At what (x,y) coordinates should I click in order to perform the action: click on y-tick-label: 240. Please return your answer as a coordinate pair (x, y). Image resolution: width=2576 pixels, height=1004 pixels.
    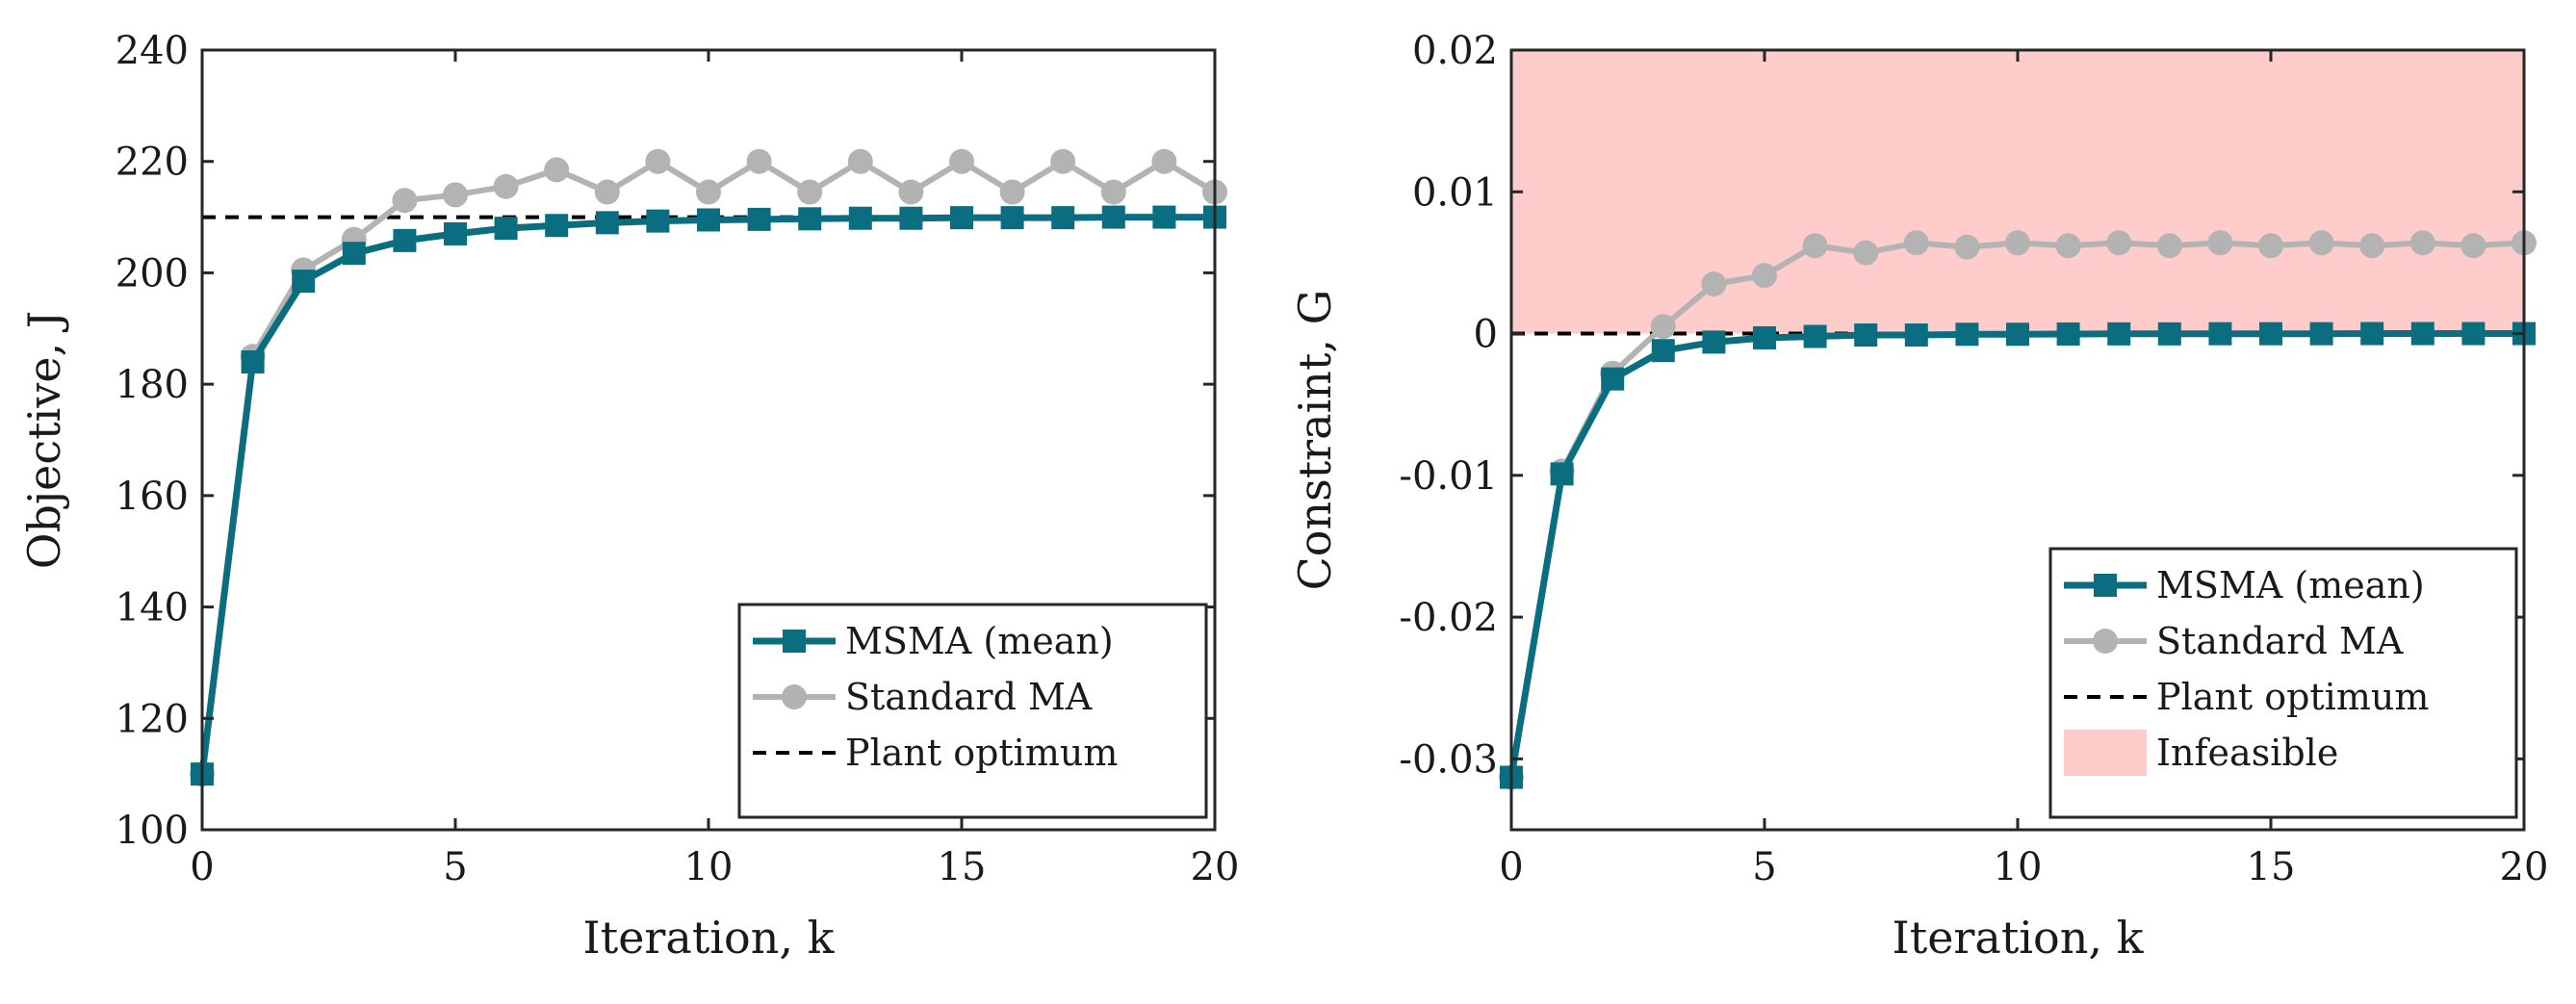
    Looking at the image, I should click on (153, 51).